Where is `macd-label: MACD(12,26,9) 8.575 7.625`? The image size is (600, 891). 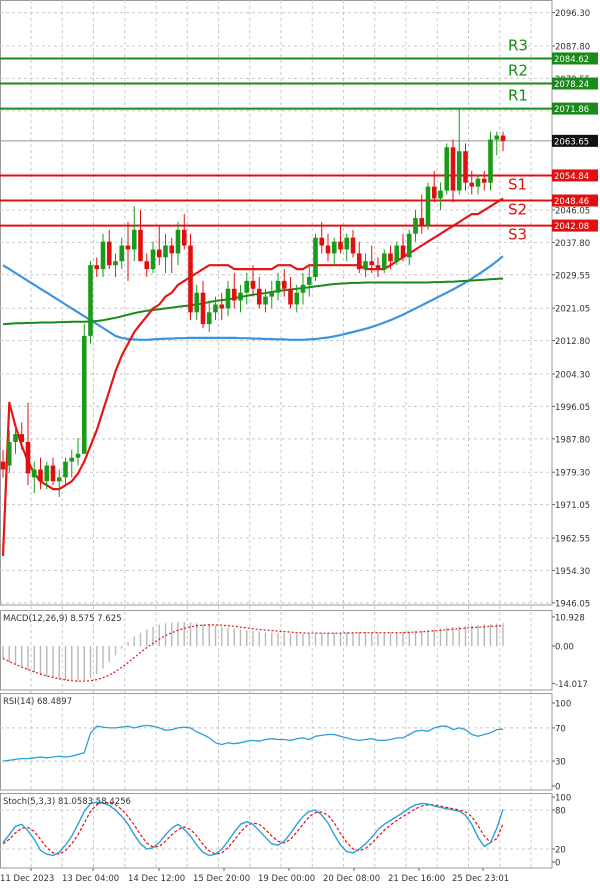
macd-label: MACD(12,26,9) 8.575 7.625 is located at coordinates (62, 619).